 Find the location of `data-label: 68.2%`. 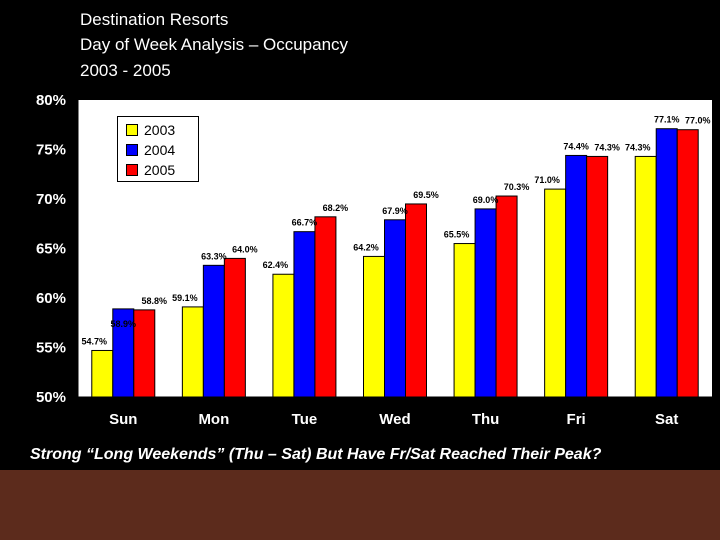

data-label: 68.2% is located at coordinates (336, 208).